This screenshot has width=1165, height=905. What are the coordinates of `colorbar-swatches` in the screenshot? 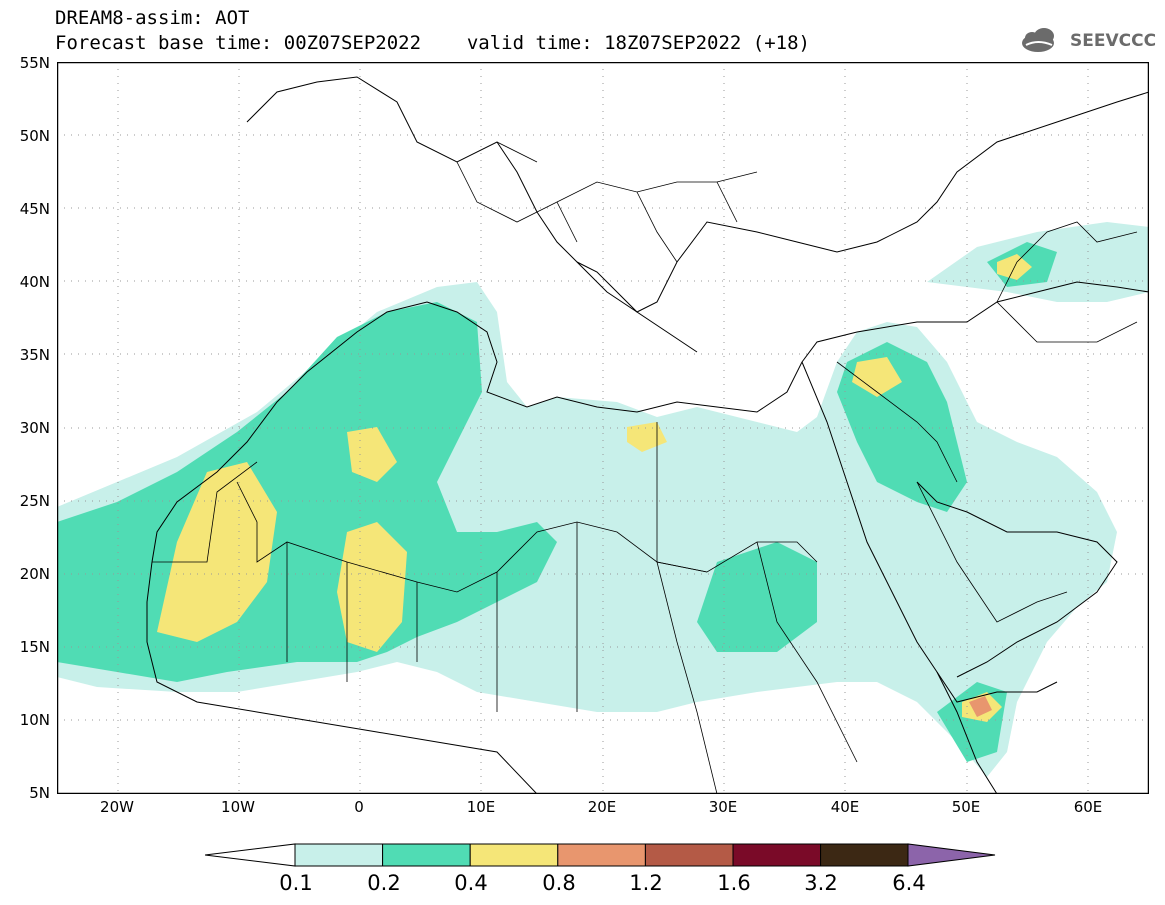 It's located at (601, 855).